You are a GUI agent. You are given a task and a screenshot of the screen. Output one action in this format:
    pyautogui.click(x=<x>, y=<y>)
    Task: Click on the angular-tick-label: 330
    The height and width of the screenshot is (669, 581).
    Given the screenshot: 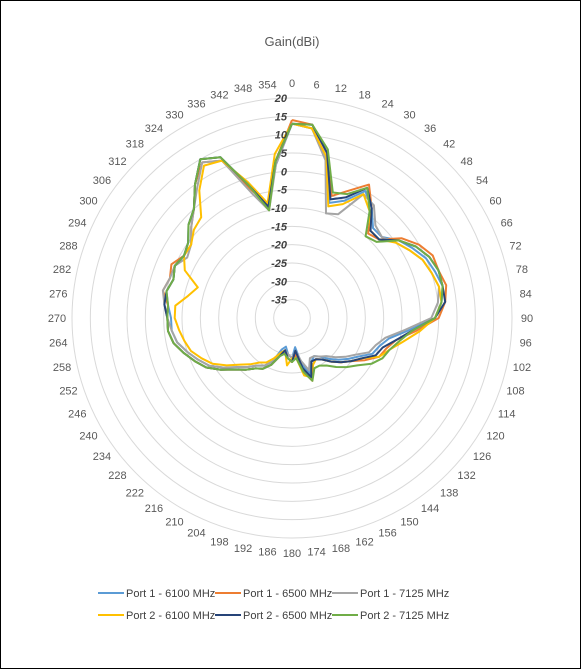 What is the action you would take?
    pyautogui.click(x=174, y=116)
    